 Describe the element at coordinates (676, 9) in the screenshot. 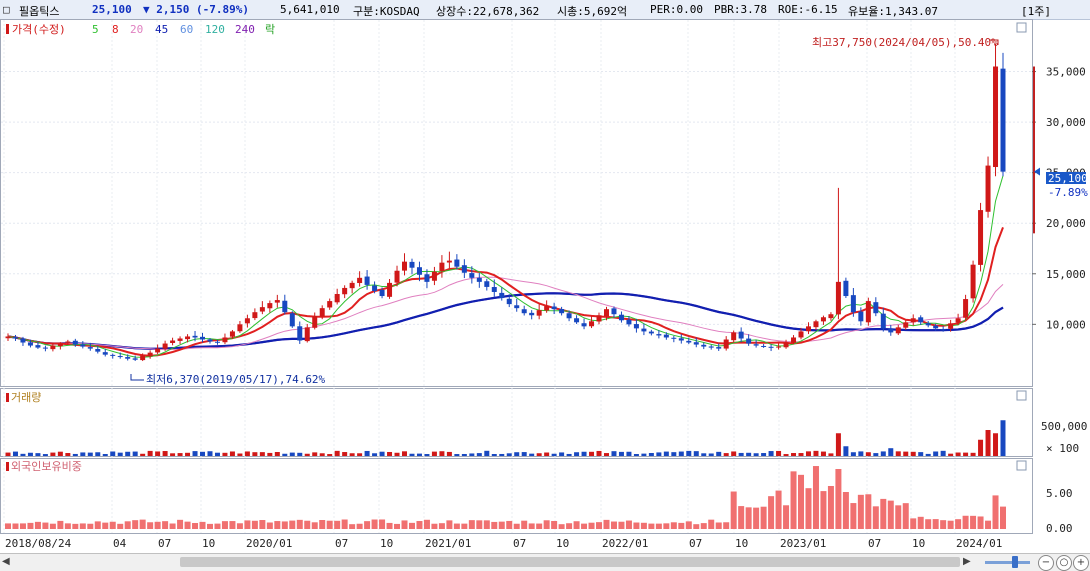

I see `per-value: PER:0.00` at that location.